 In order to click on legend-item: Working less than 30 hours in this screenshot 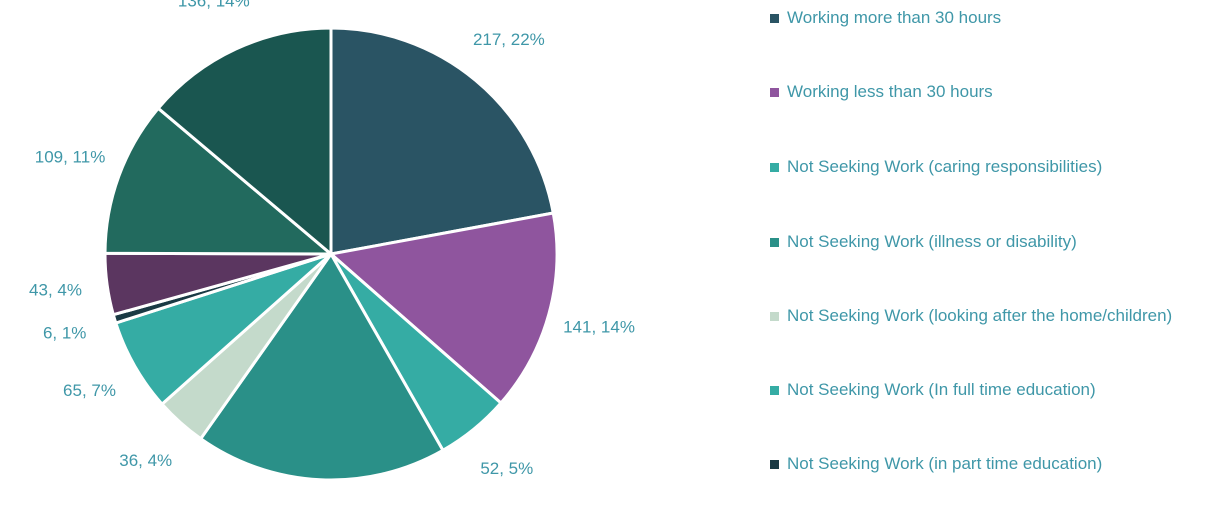, I will do `click(980, 92)`.